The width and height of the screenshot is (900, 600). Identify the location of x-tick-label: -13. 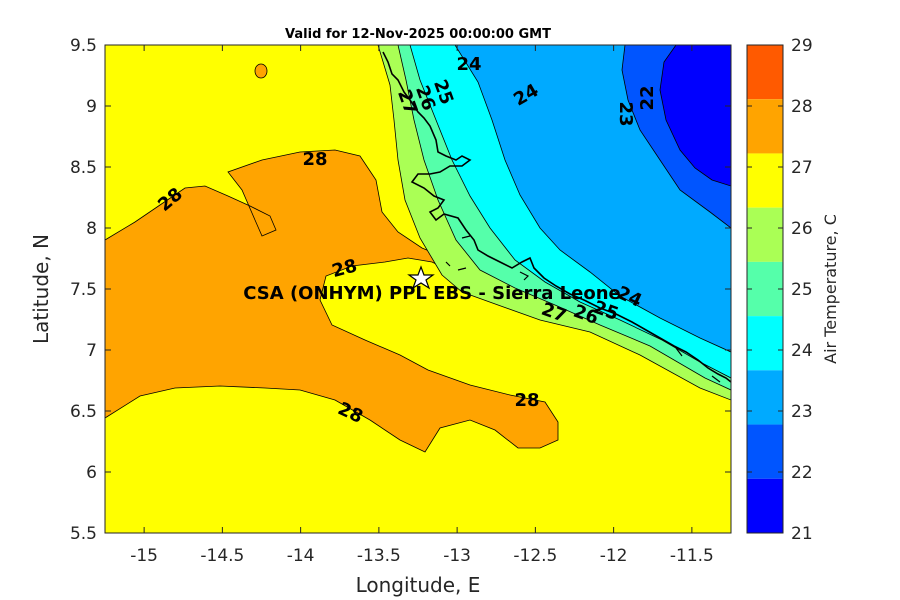
(457, 556).